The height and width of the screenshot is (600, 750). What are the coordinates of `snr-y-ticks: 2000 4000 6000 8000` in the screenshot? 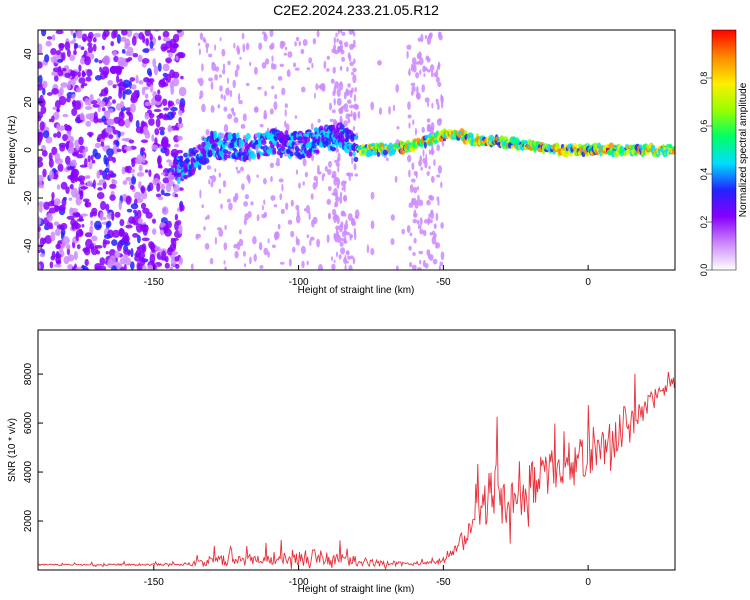 It's located at (33, 447).